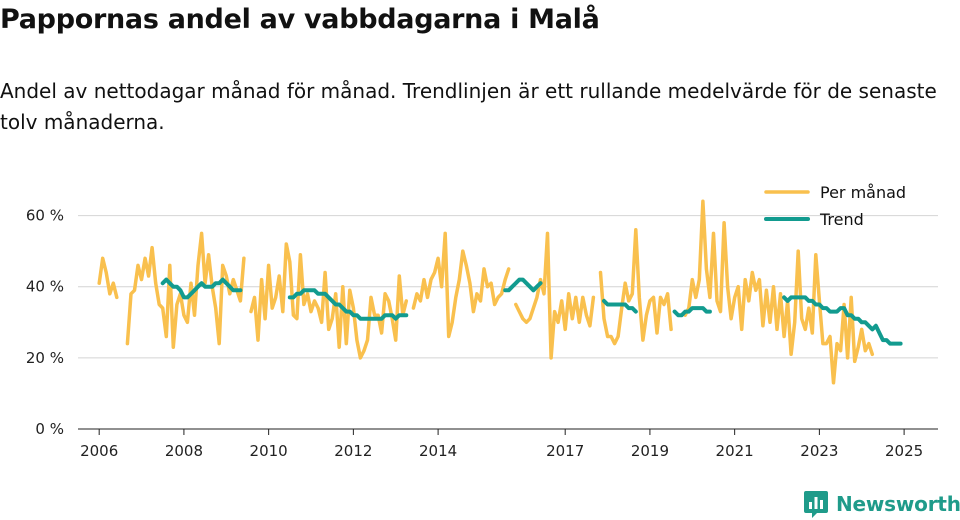 This screenshot has width=960, height=520. What do you see at coordinates (650, 451) in the screenshot?
I see `x-tick-label: 2019` at bounding box center [650, 451].